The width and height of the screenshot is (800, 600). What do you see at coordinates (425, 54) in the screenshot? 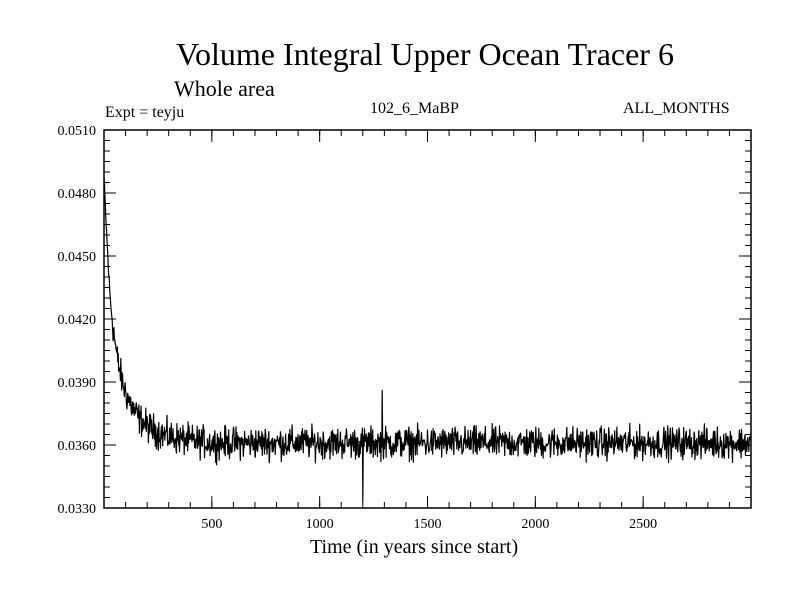
I see `chart-title: Volume Integral Upper Ocean Tracer 6` at bounding box center [425, 54].